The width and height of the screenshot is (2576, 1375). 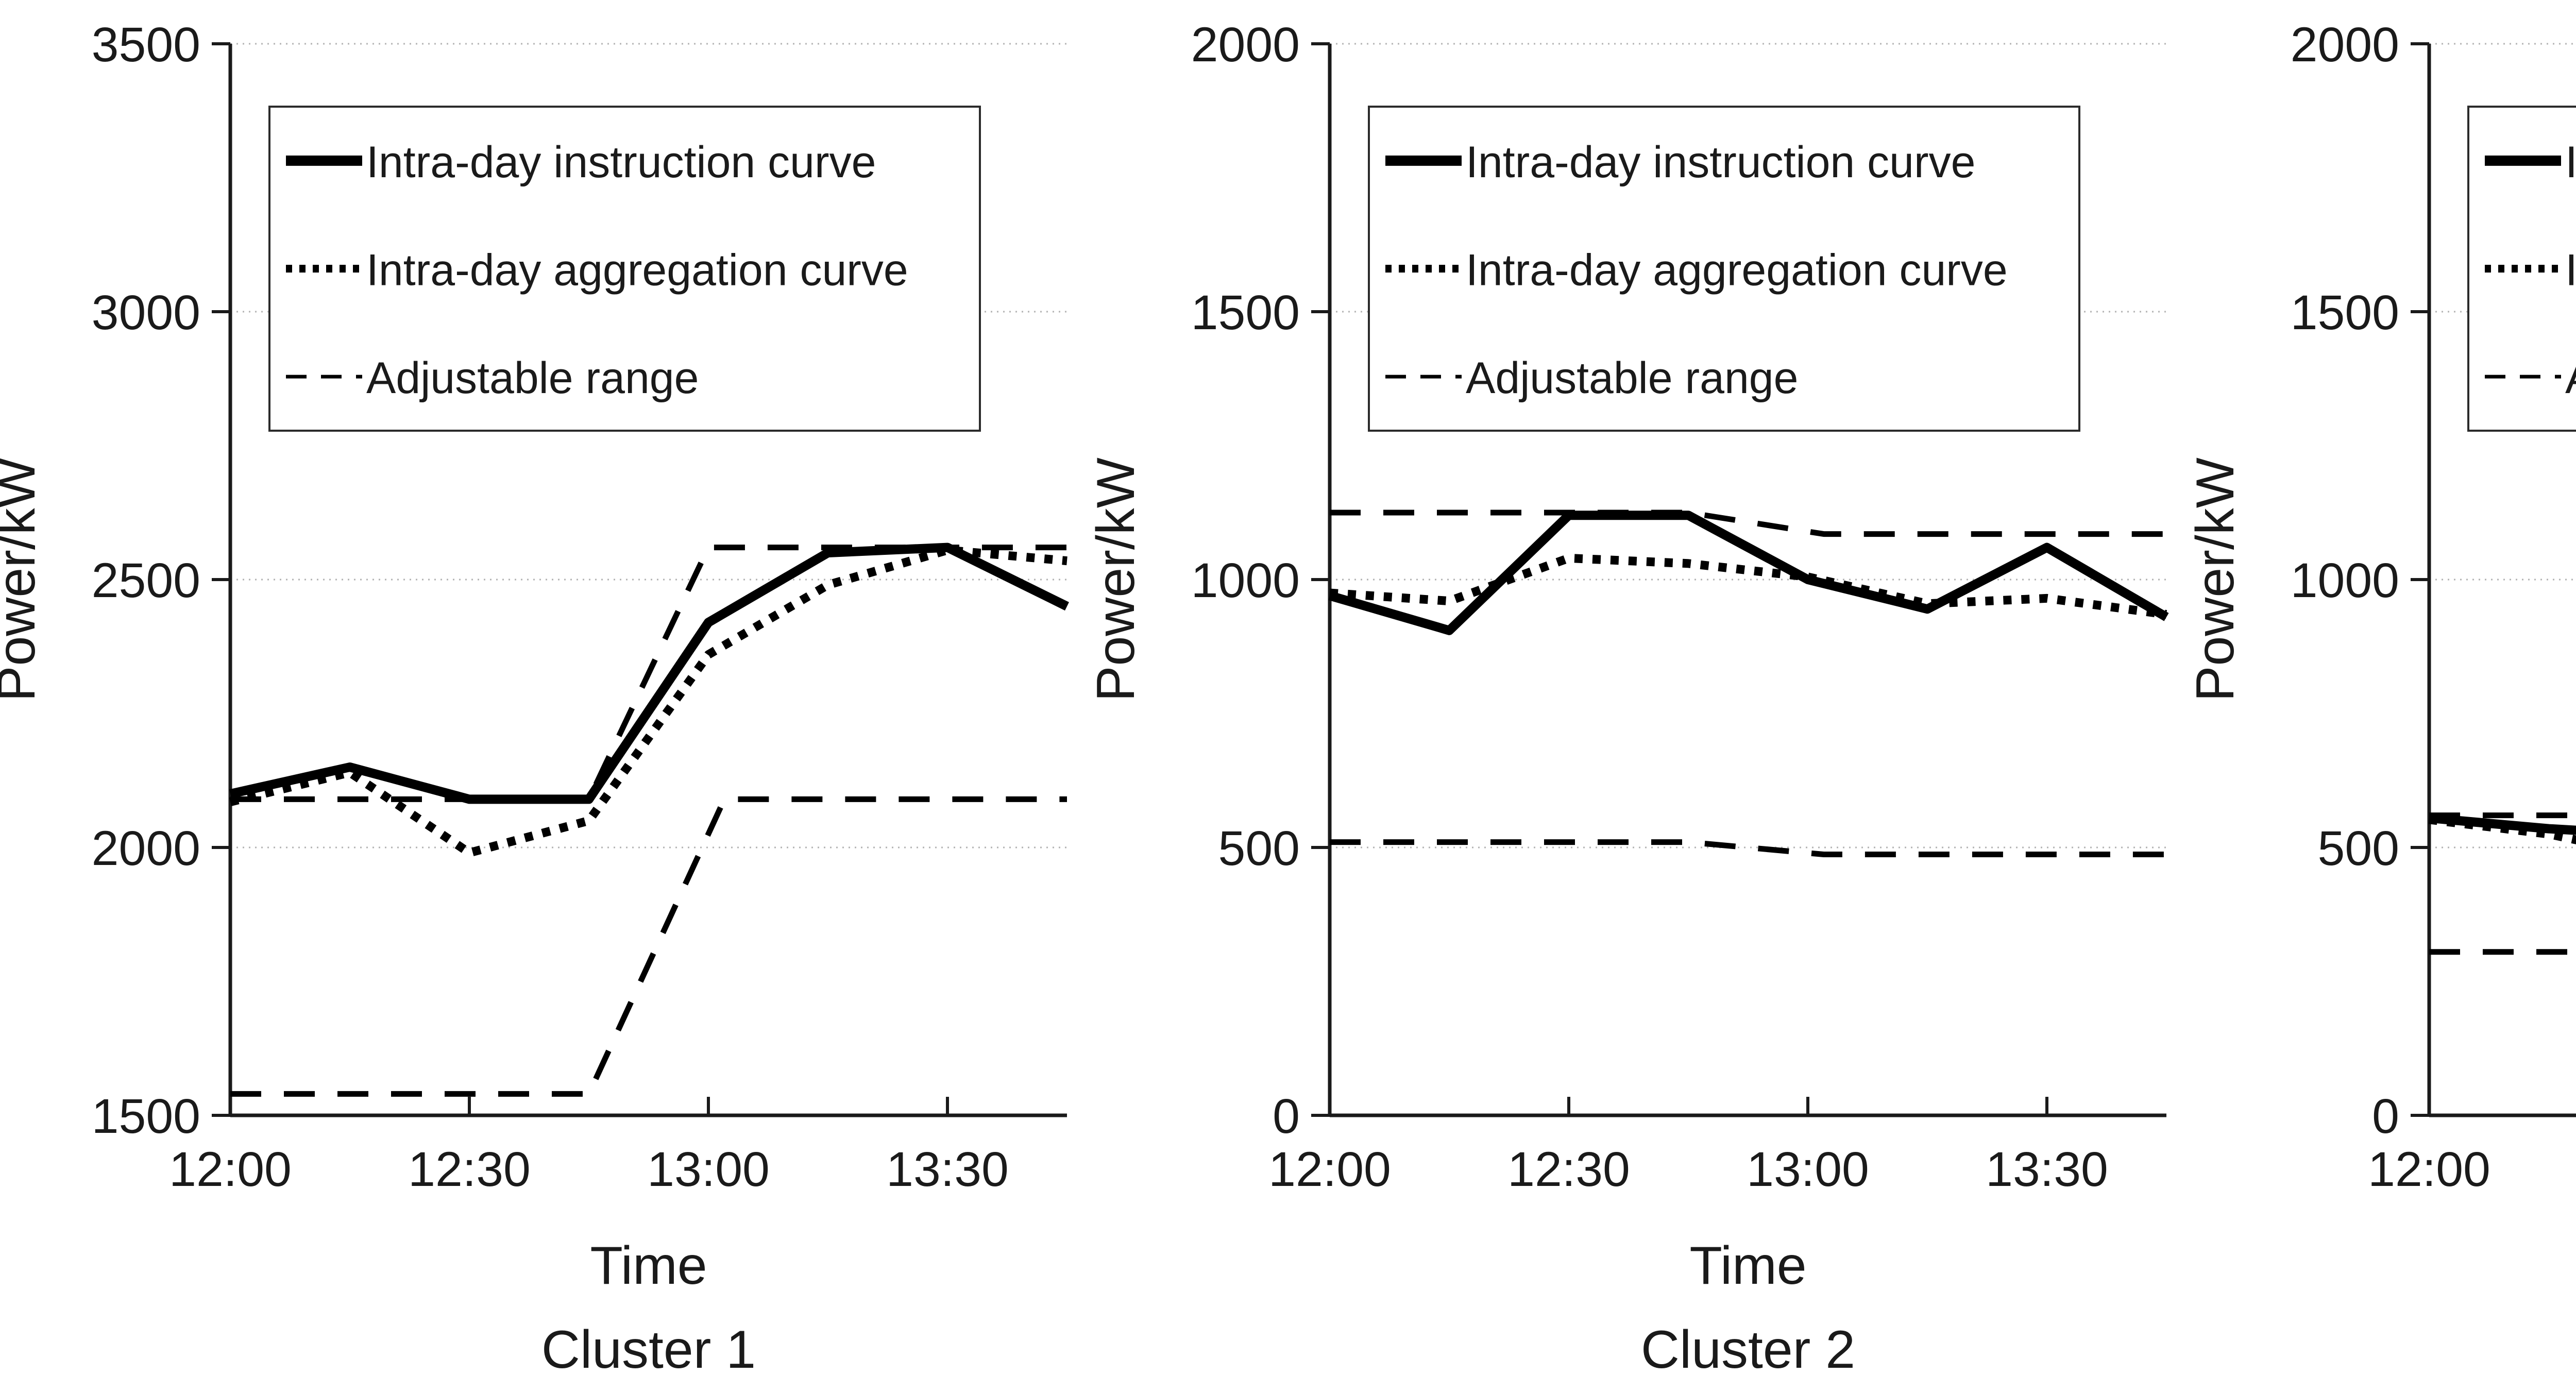 I want to click on y-axis-tick-label: 3000, so click(x=146, y=312).